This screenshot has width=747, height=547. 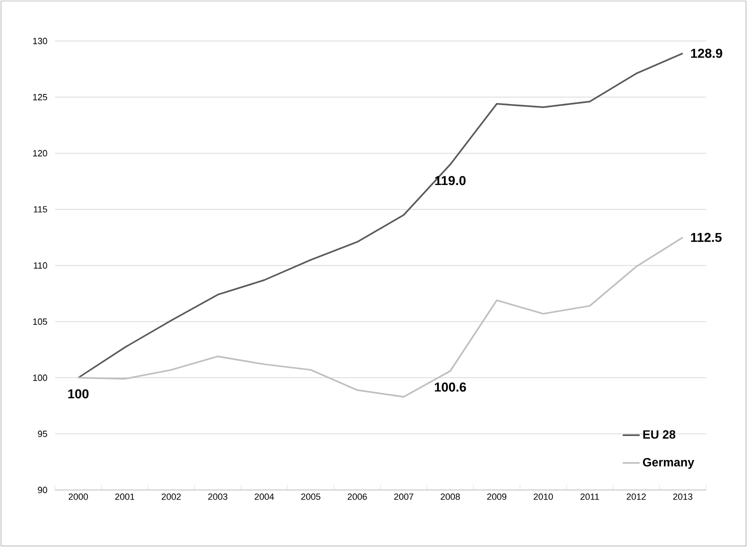 I want to click on data-label: 100.6, so click(x=450, y=387).